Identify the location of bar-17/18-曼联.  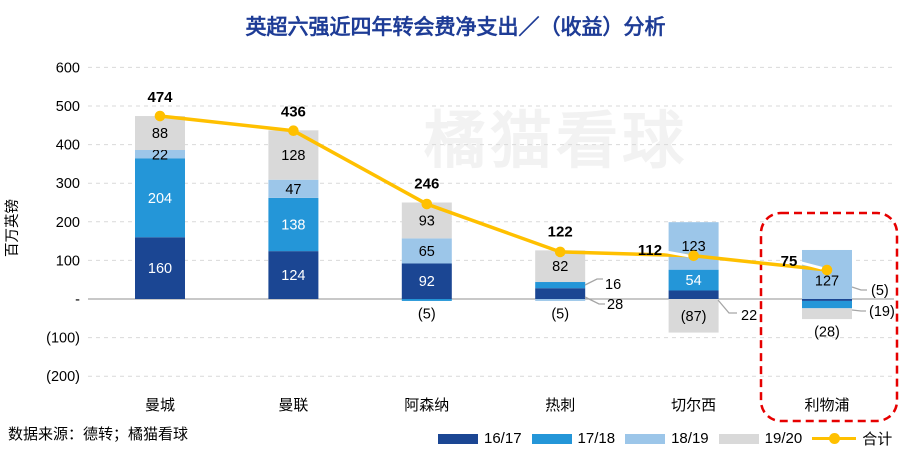
(293, 224).